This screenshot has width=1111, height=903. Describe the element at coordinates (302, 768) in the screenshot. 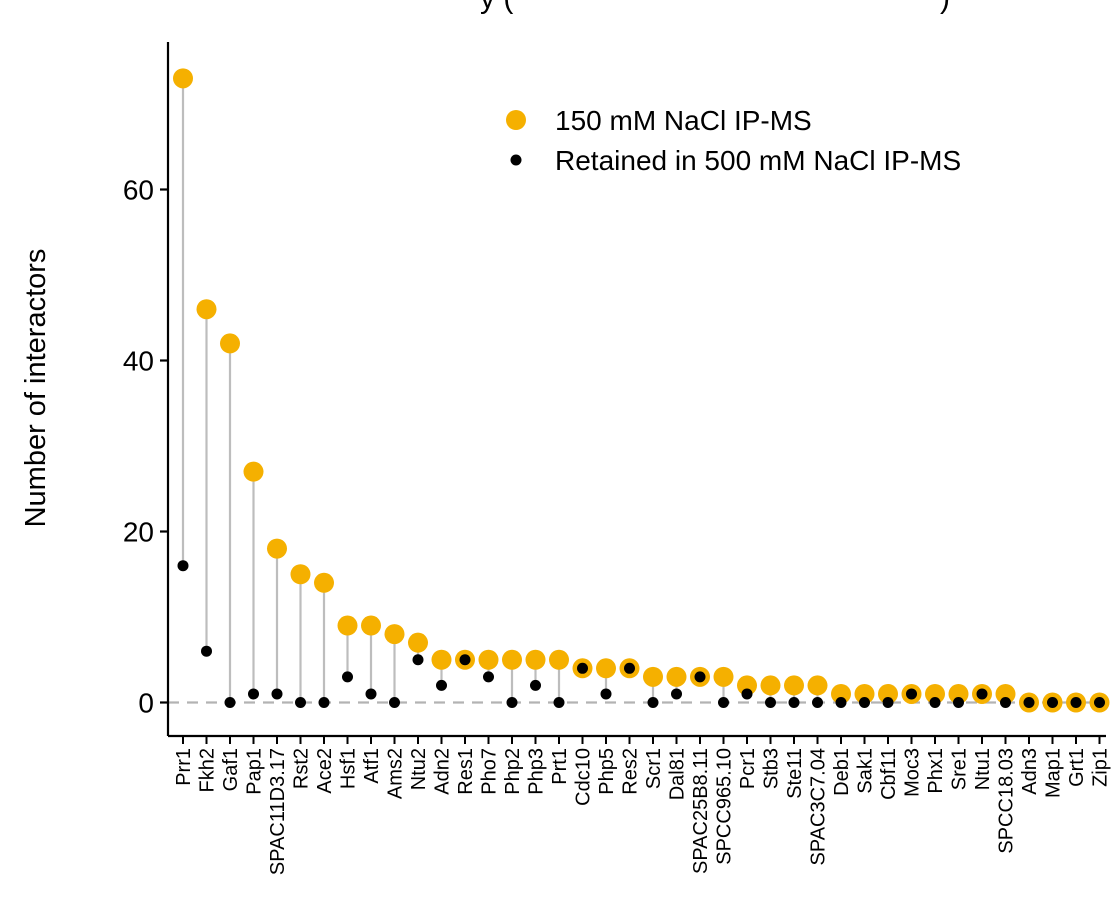

I see `x-tick-label-Rst2: Rst2` at that location.